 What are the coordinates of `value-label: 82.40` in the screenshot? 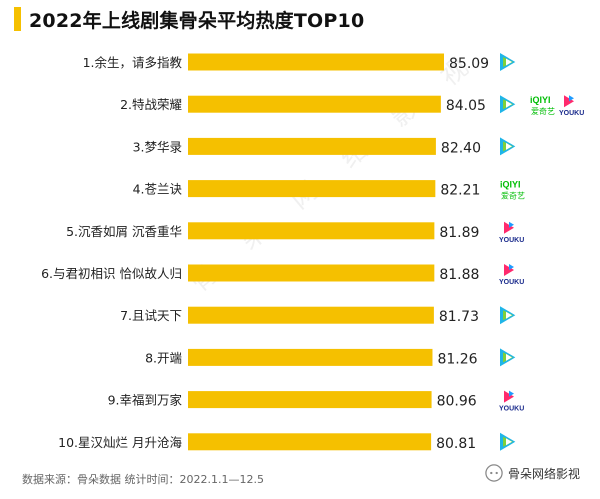 It's located at (461, 148).